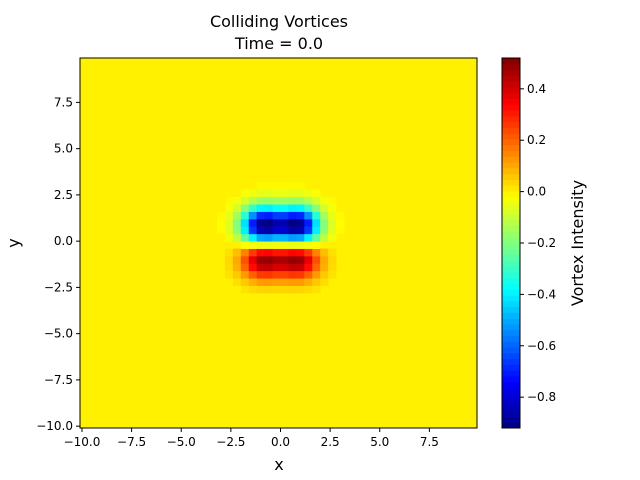  What do you see at coordinates (82, 442) in the screenshot?
I see `x-tick-label: −10.0` at bounding box center [82, 442].